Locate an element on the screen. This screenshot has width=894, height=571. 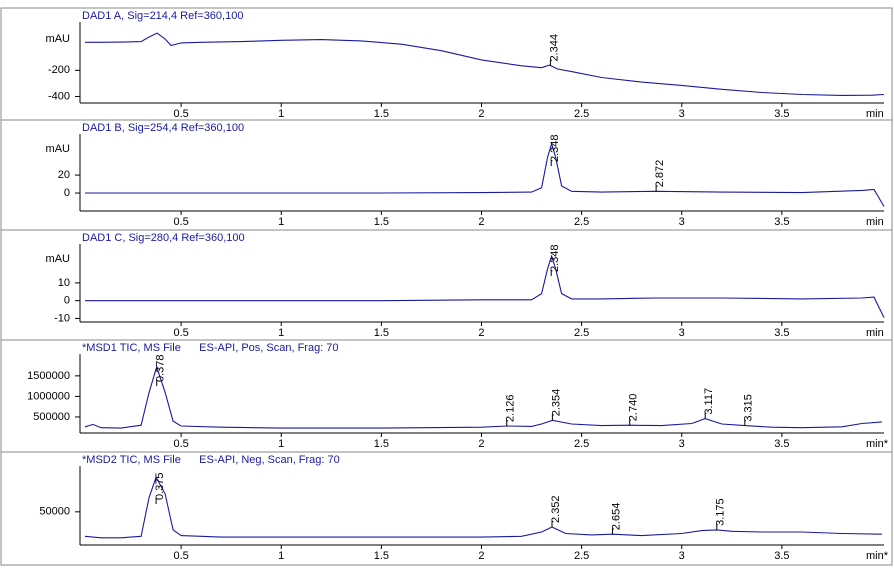
peak-label: 3.315 is located at coordinates (749, 408).